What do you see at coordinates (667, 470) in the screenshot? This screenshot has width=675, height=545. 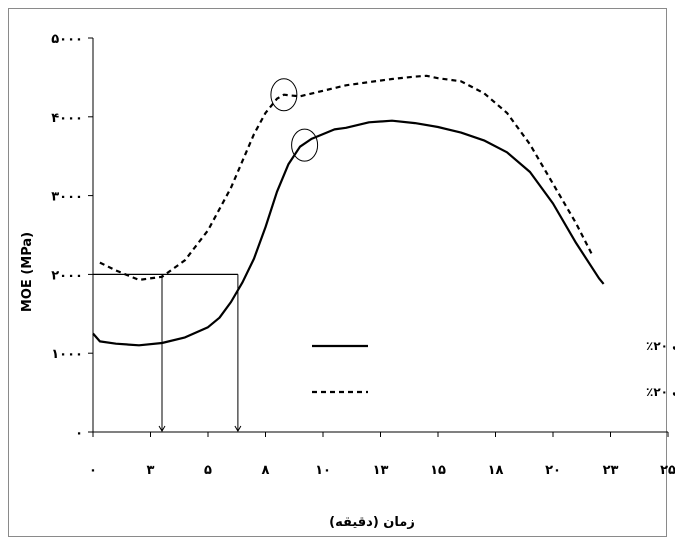 I see `x-tick-label: ۲۵` at bounding box center [667, 470].